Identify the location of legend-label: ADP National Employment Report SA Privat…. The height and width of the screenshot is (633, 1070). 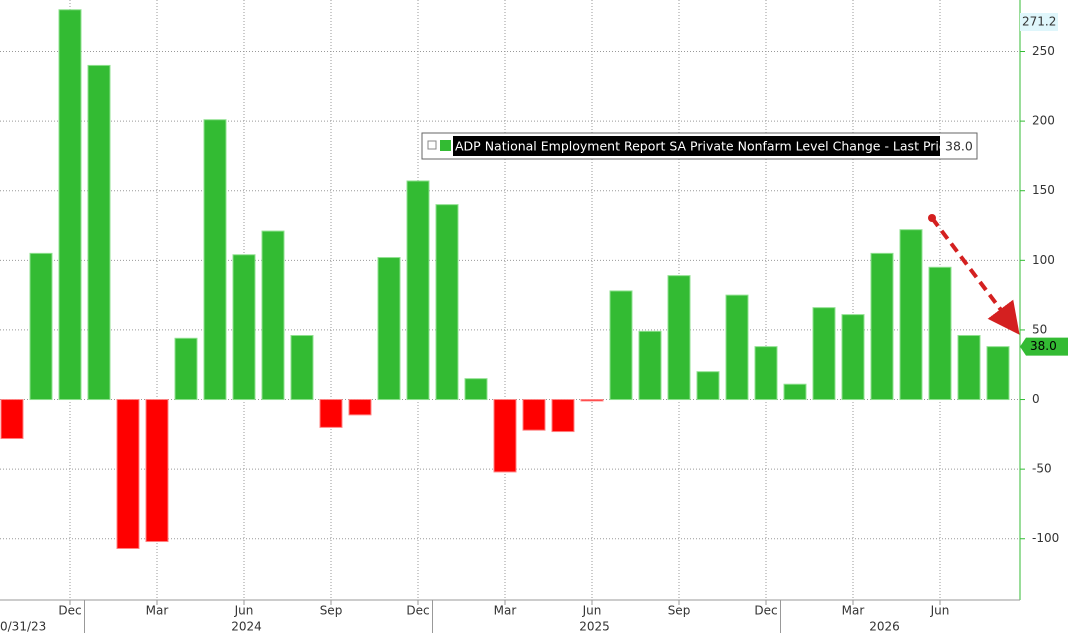
(704, 146).